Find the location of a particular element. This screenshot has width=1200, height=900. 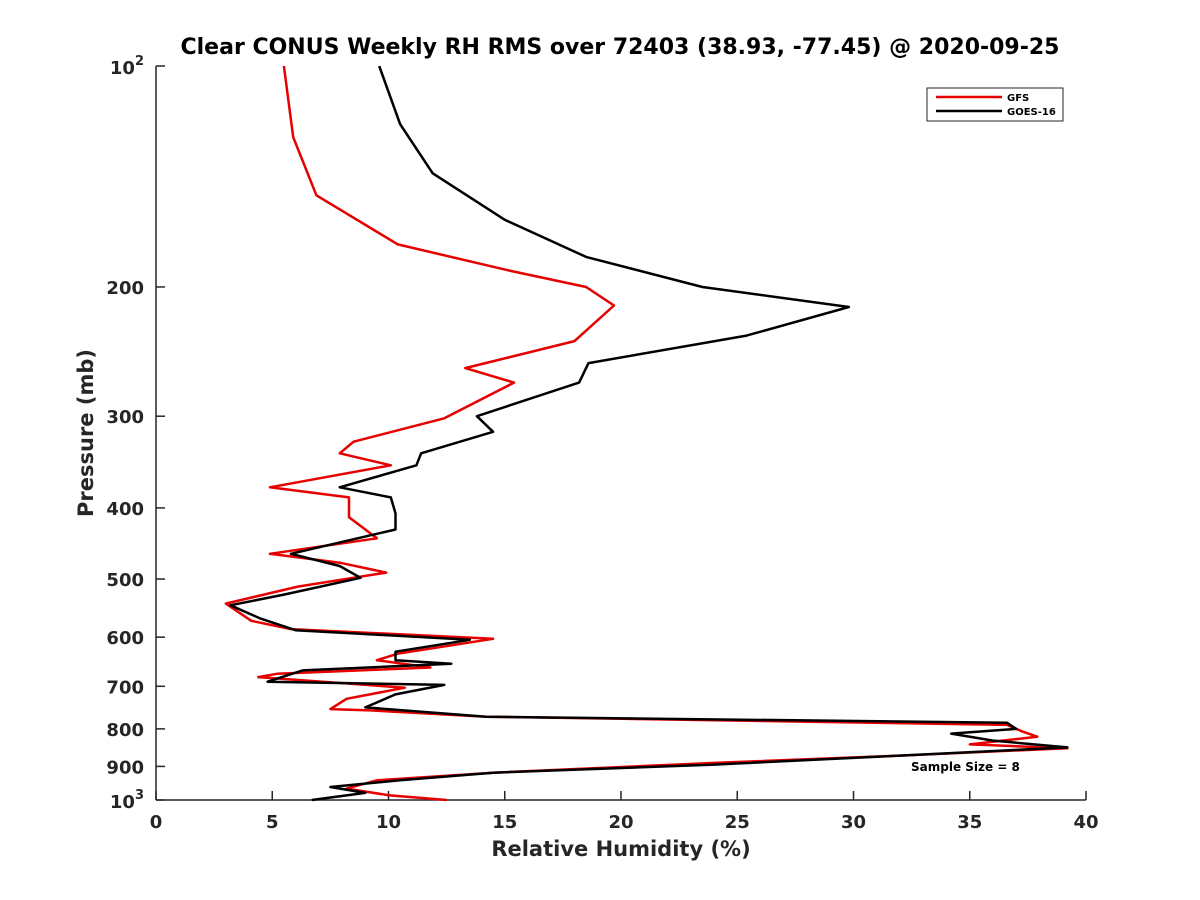

y-tick-label: 400 is located at coordinates (125, 509).